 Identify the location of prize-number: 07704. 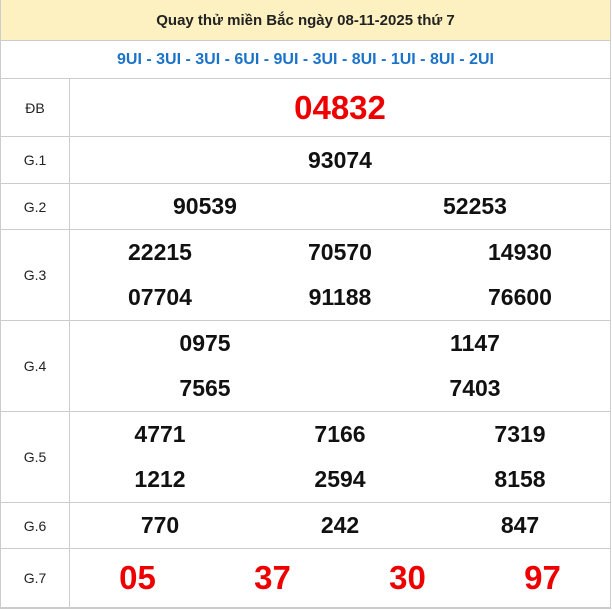
(160, 297).